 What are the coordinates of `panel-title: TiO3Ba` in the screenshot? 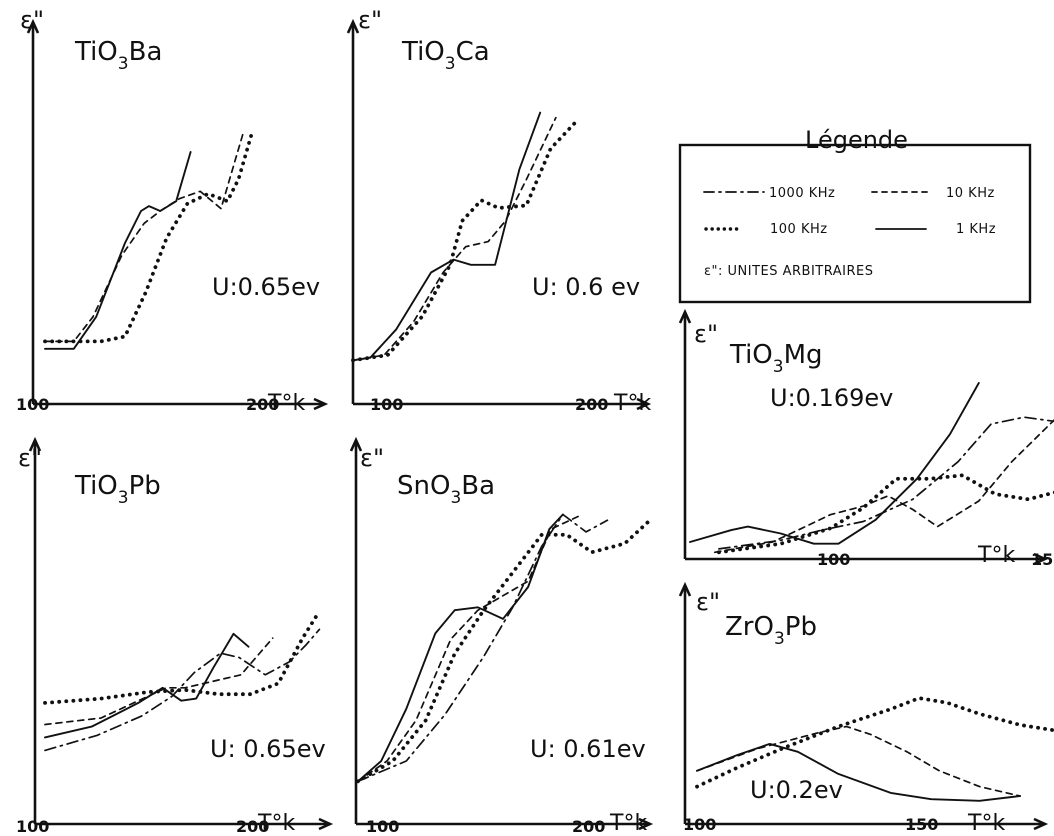 It's located at (118, 55).